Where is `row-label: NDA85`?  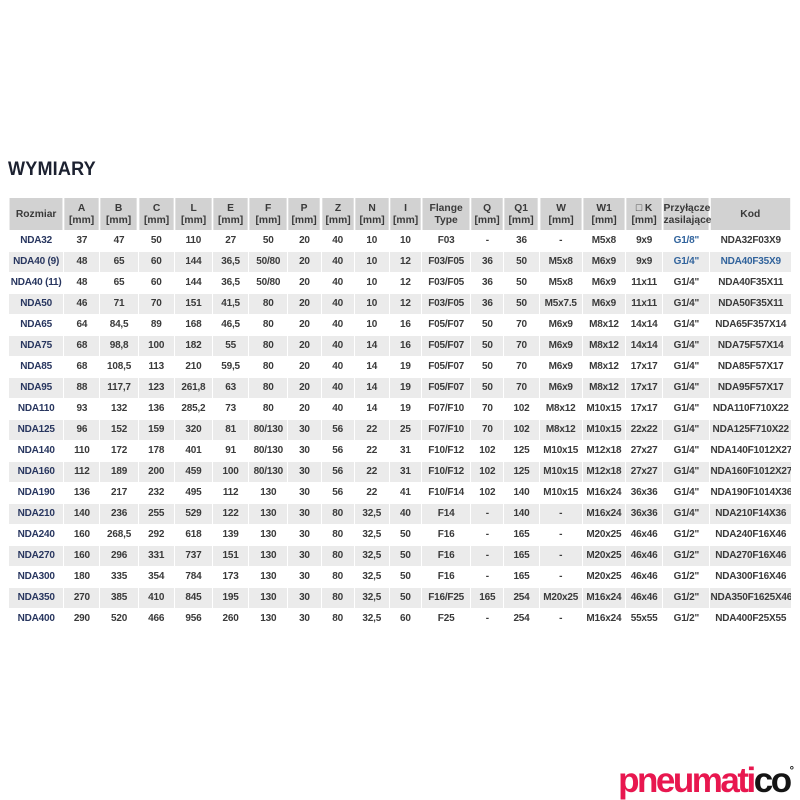
row-label: NDA85 is located at coordinates (36, 367).